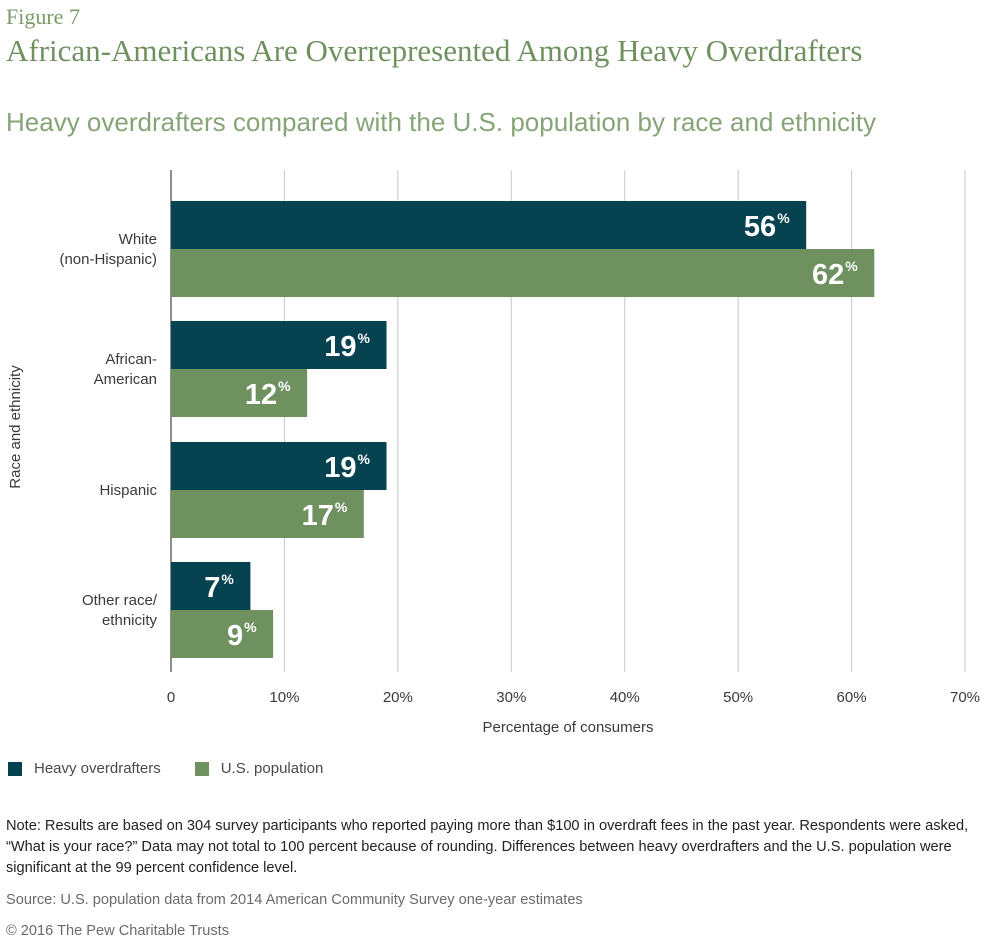 The image size is (990, 946). I want to click on data-label: 56, so click(760, 227).